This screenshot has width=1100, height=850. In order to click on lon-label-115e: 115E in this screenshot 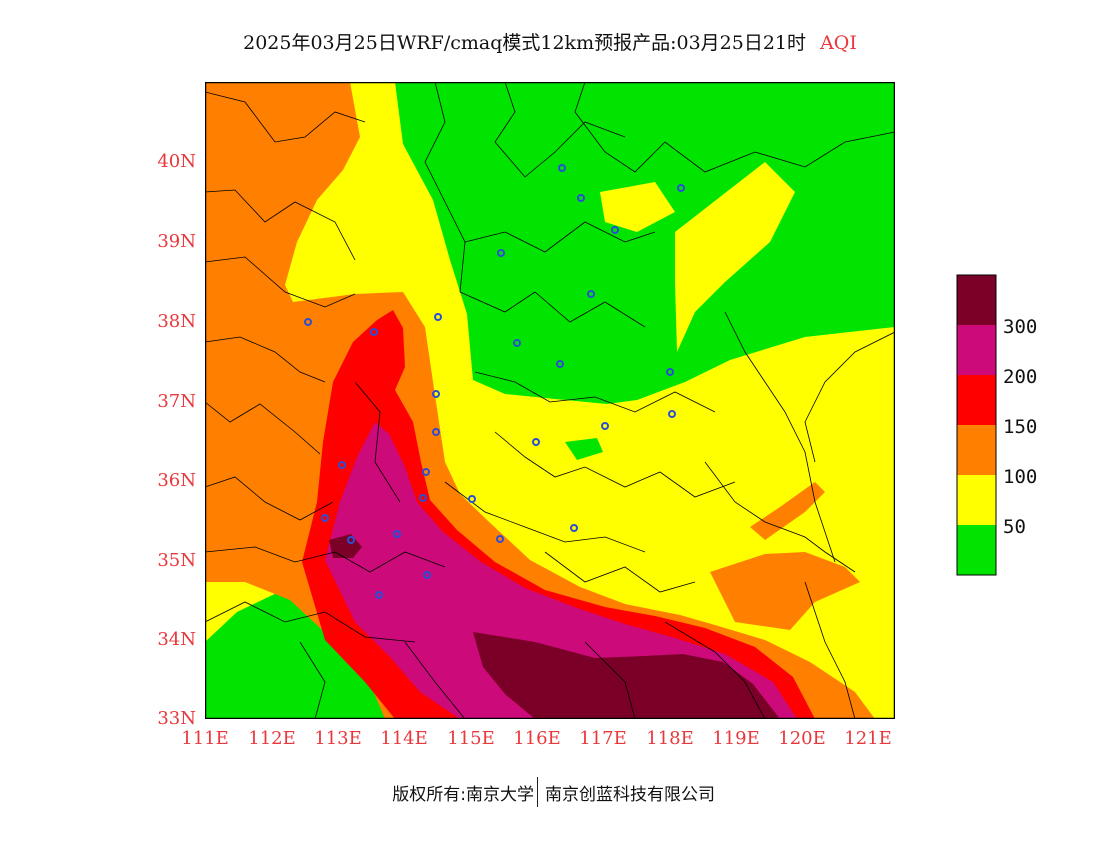, I will do `click(471, 738)`.